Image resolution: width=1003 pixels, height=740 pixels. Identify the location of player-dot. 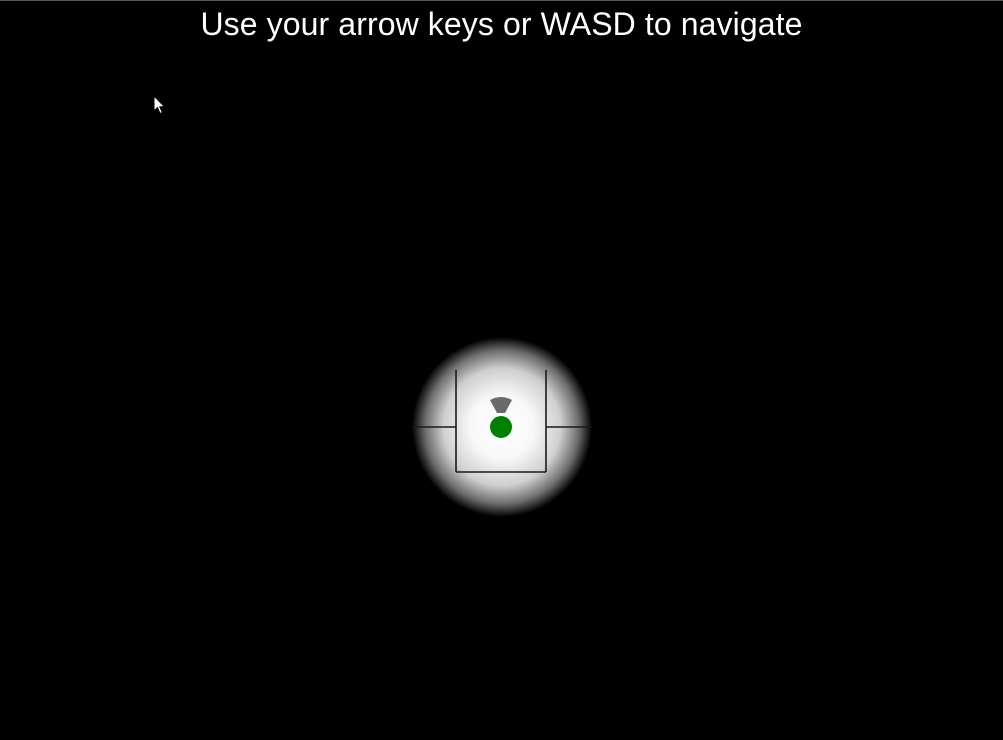
(501, 427).